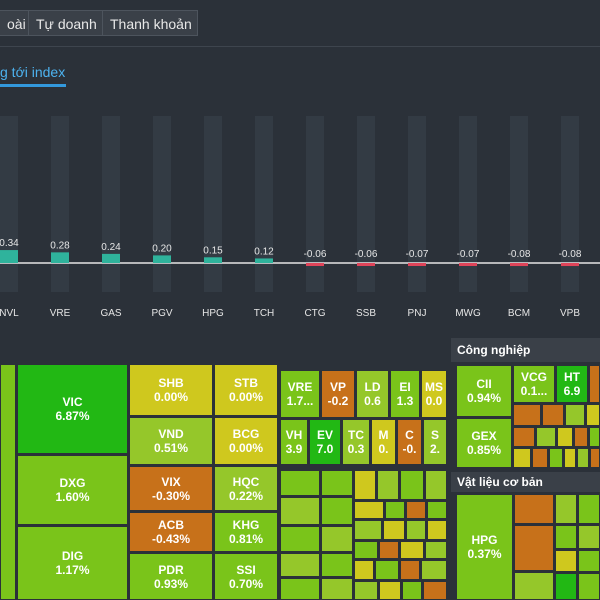 The image size is (600, 600). I want to click on heatmap-cell: EV 7.0, so click(325, 442).